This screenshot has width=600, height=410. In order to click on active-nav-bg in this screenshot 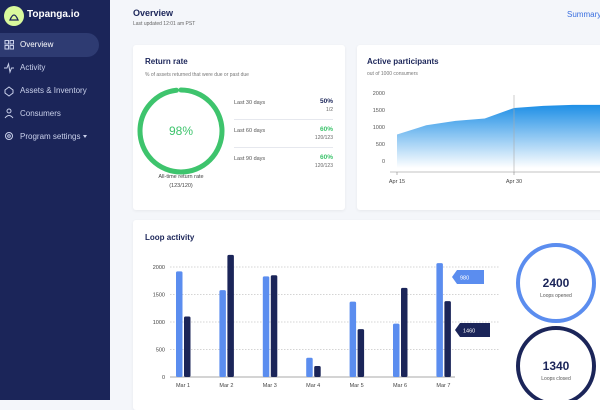, I will do `click(49, 45)`.